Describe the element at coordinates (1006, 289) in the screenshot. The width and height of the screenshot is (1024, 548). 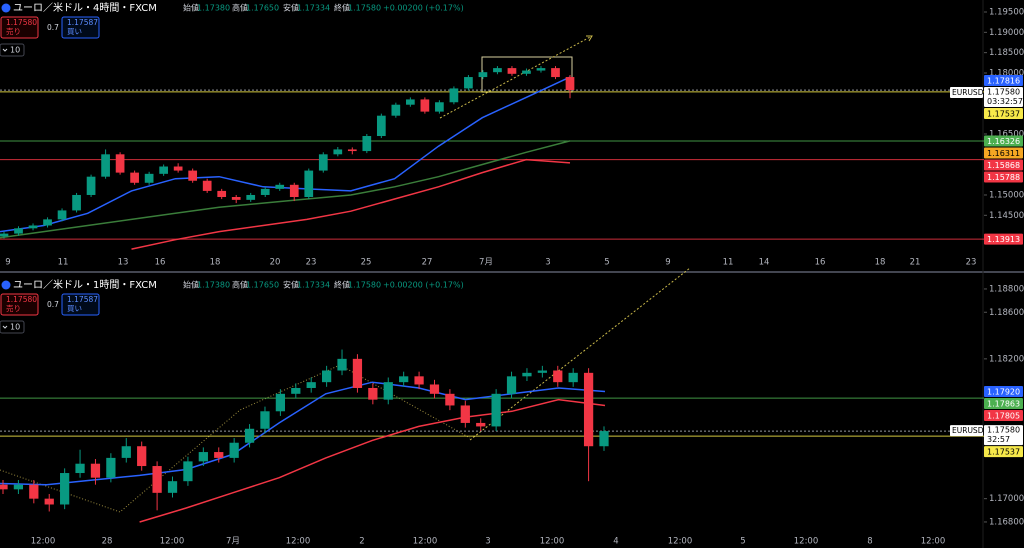
I see `y-tick-label: 1.18800` at that location.